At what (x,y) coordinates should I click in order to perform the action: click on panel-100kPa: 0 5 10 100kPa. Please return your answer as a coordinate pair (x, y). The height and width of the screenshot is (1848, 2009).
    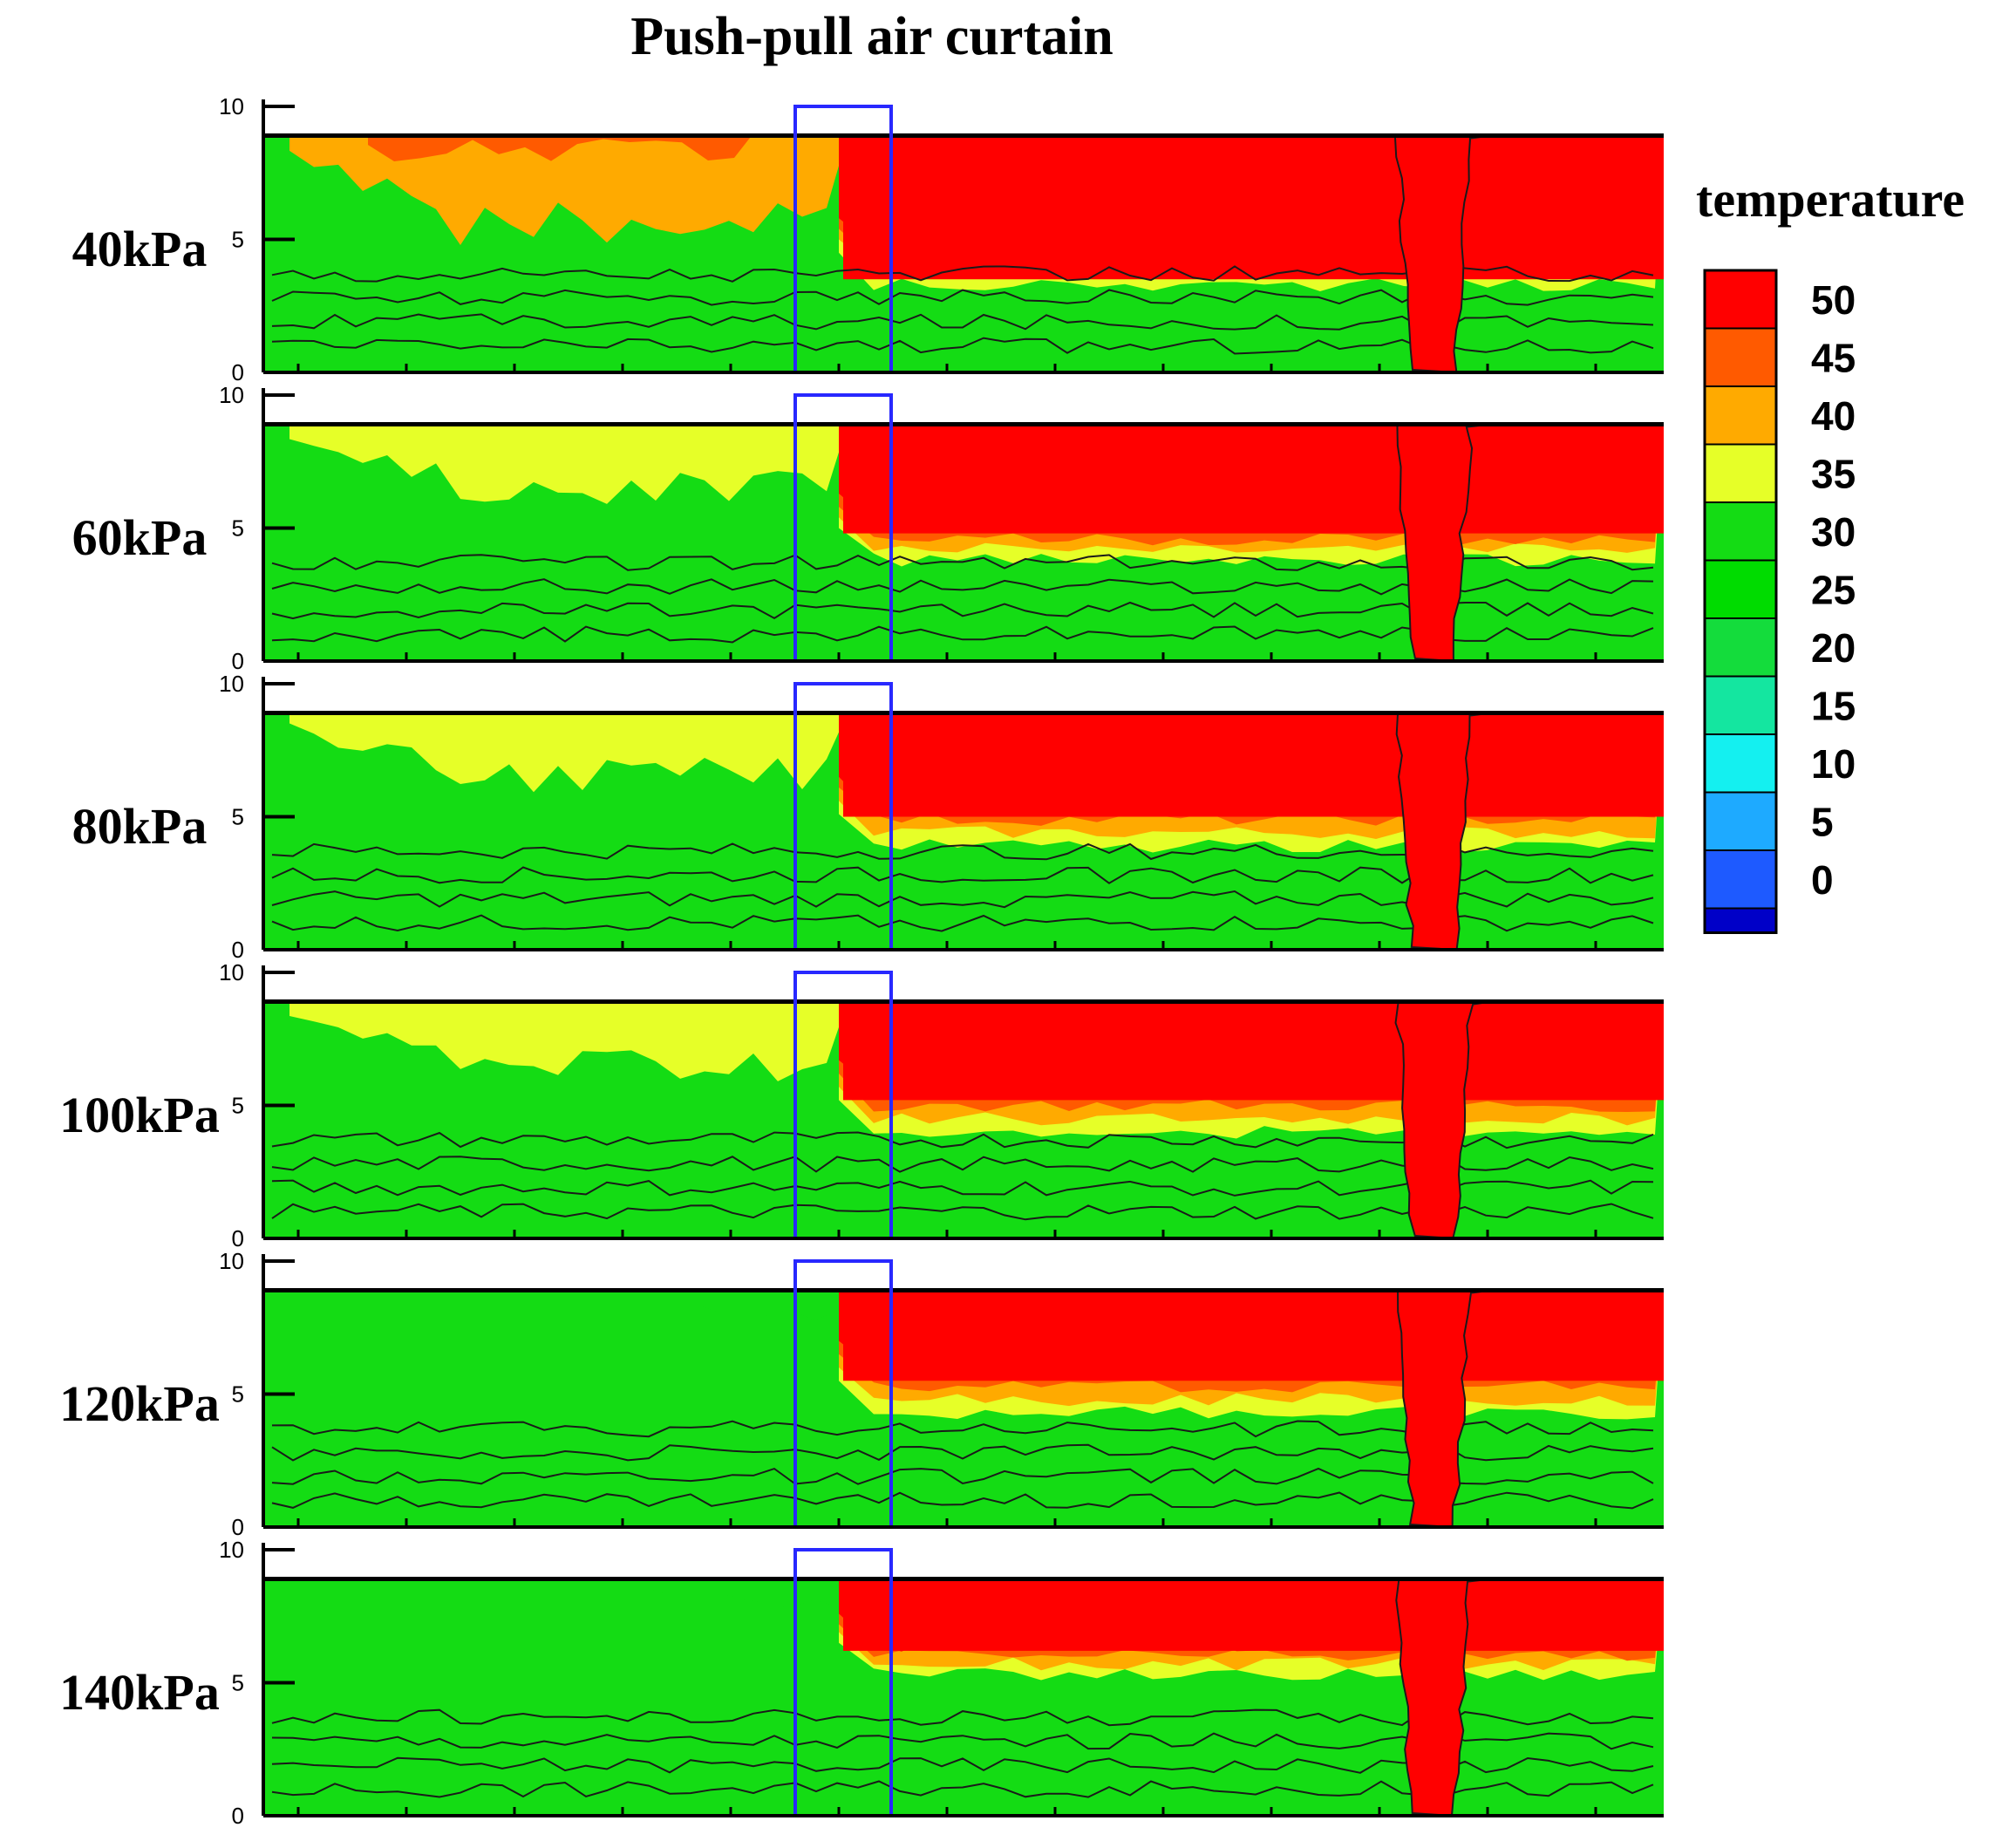
    Looking at the image, I should click on (861, 1105).